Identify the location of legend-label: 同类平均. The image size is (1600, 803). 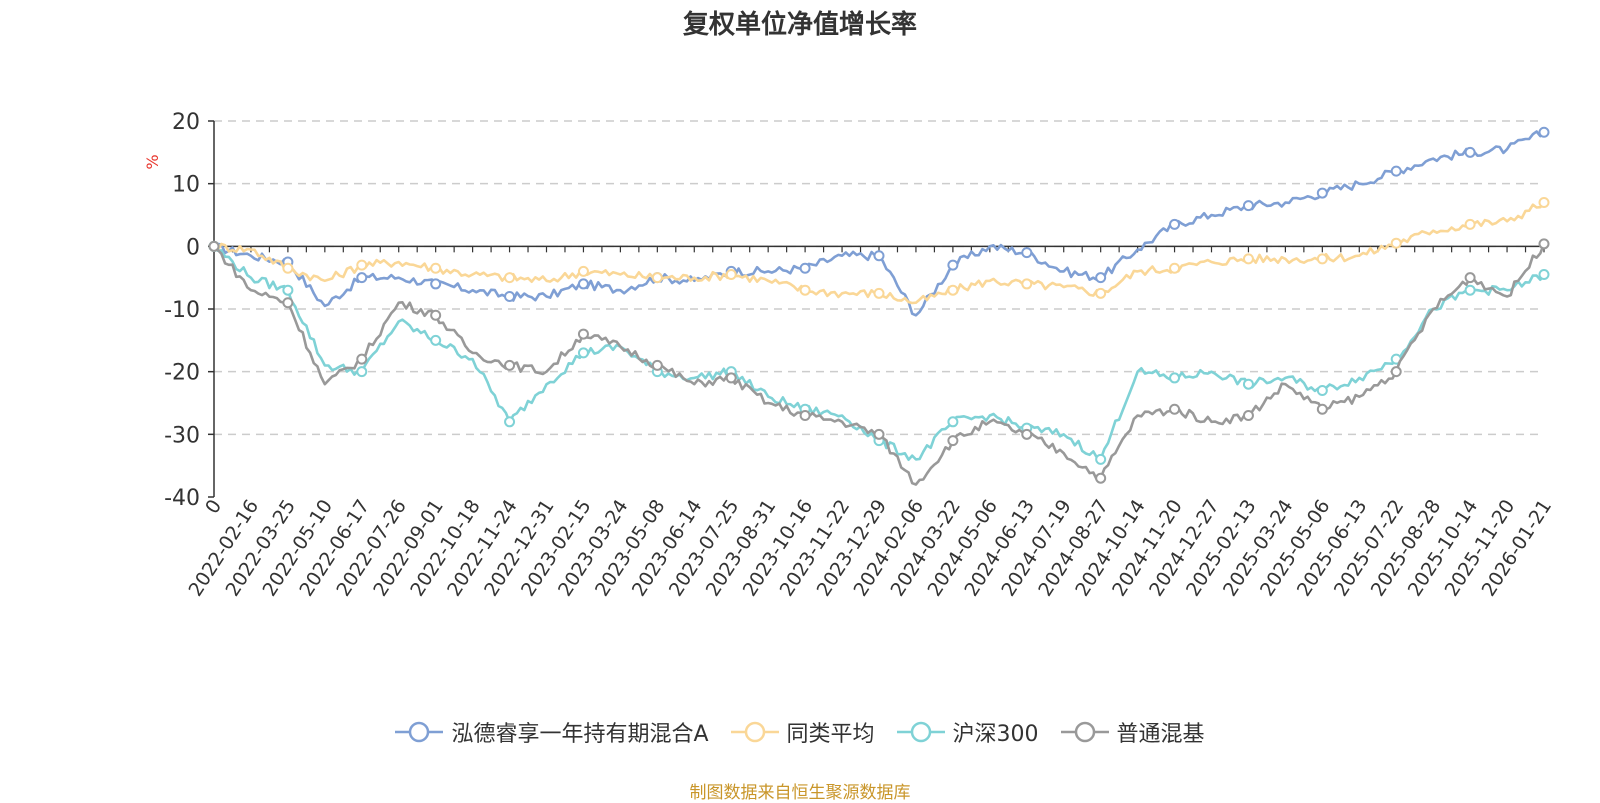
(830, 734).